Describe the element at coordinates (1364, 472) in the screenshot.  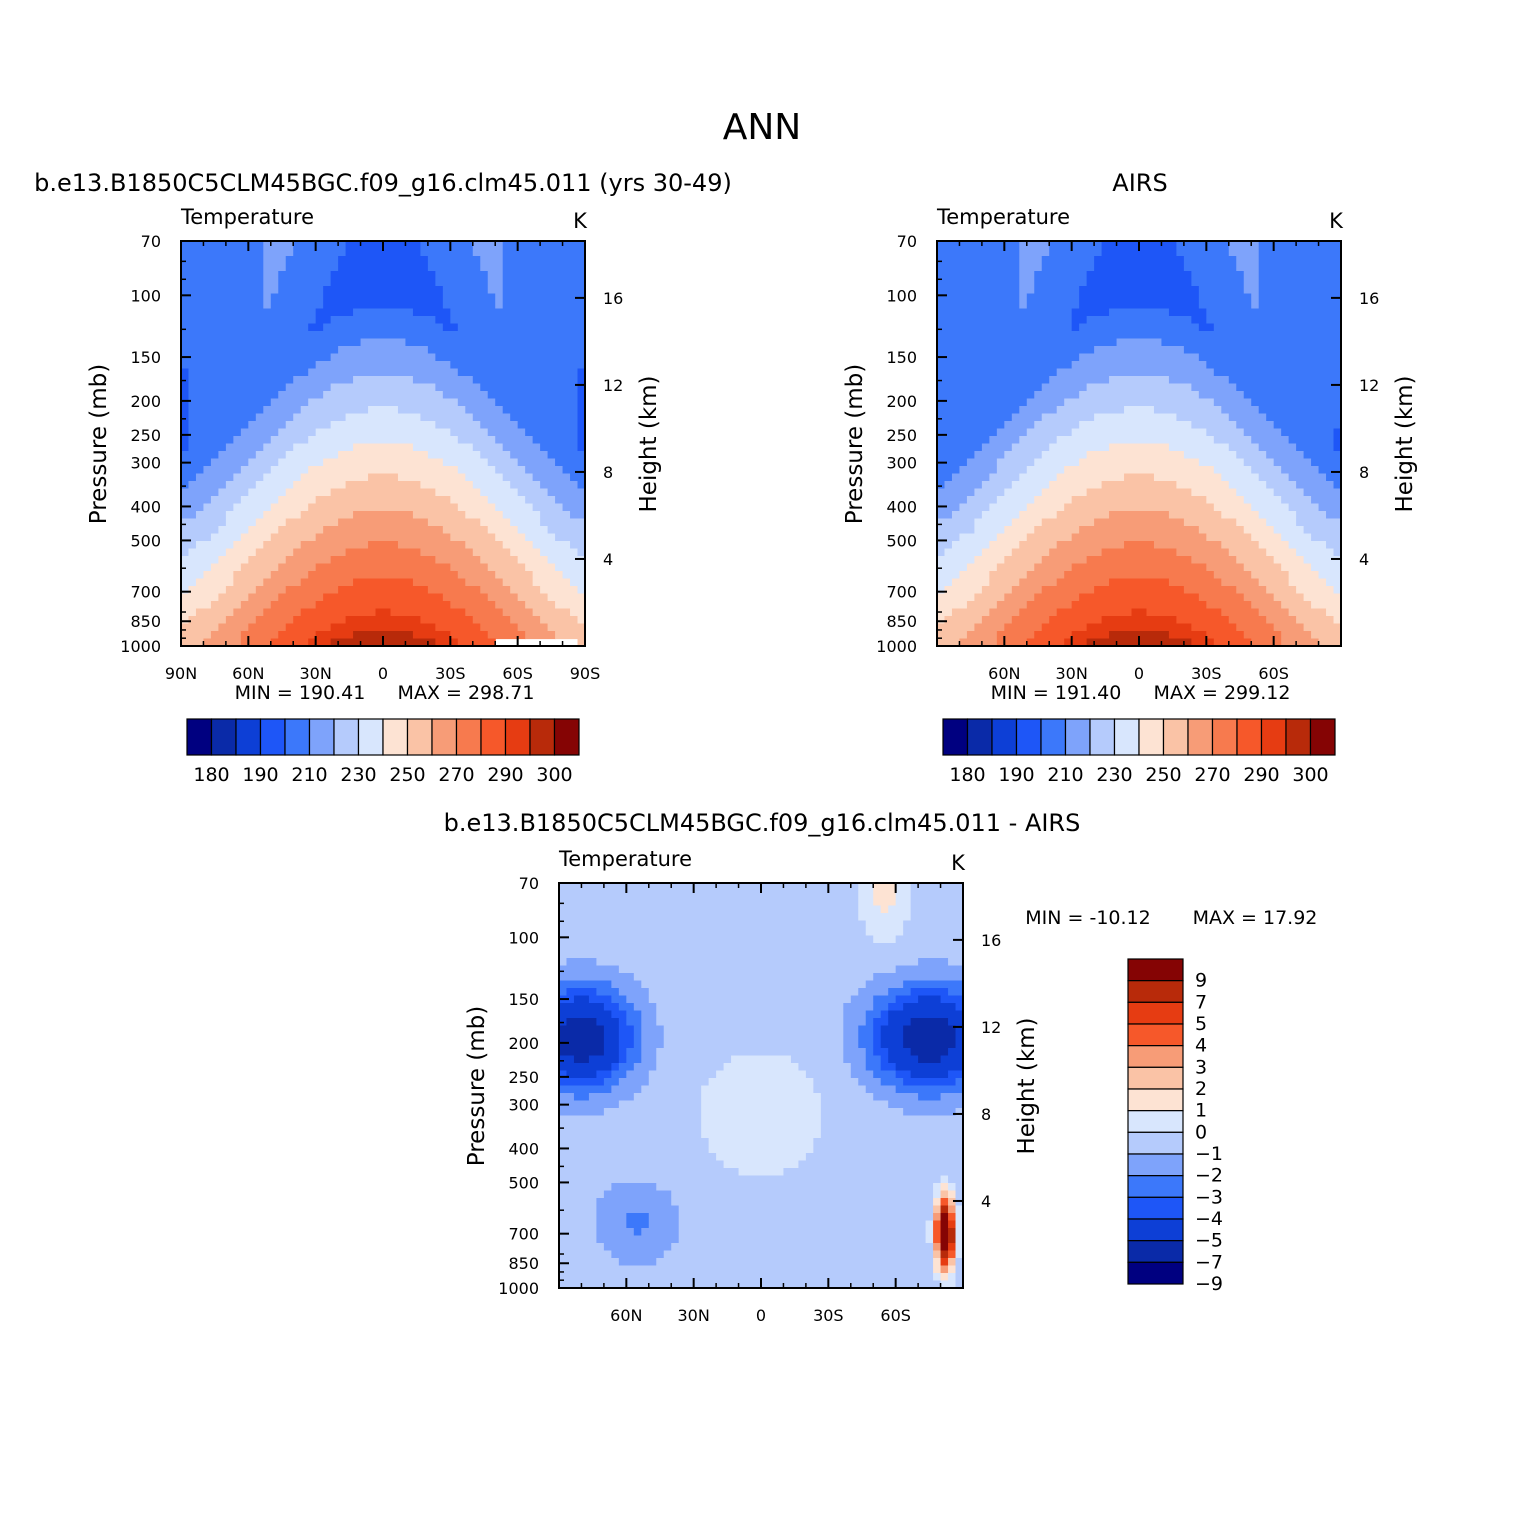
I see `y2-tick-label: 8` at that location.